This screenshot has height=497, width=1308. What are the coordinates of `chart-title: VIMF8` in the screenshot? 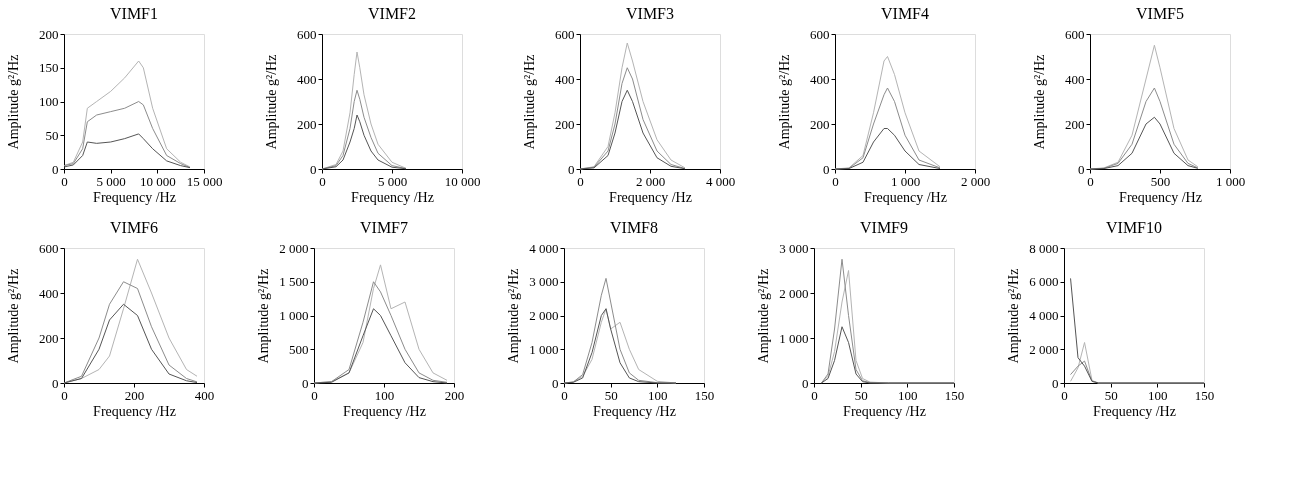 It's located at (634, 227).